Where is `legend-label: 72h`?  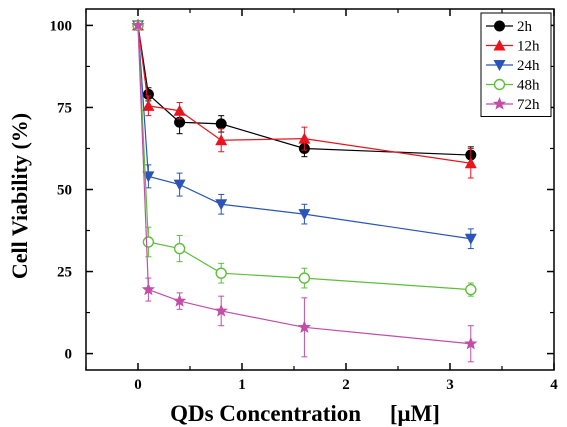
legend-label: 72h is located at coordinates (528, 105).